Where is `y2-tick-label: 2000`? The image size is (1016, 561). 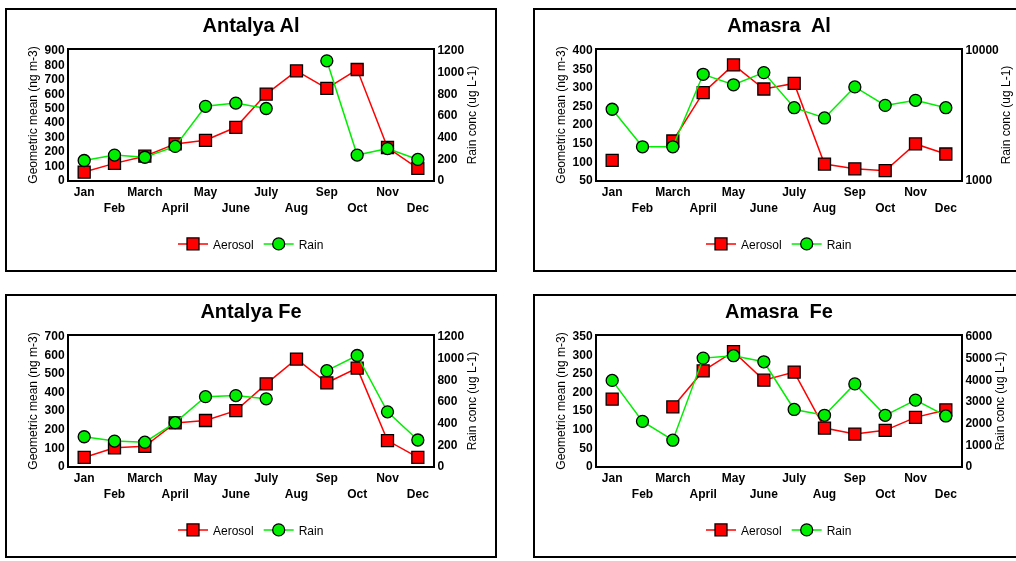
y2-tick-label: 2000 is located at coordinates (979, 422).